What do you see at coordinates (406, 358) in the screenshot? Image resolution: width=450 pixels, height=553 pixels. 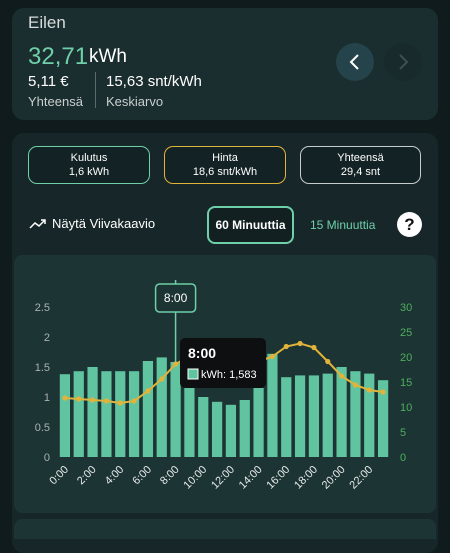 I see `y2-tick-label: 20` at bounding box center [406, 358].